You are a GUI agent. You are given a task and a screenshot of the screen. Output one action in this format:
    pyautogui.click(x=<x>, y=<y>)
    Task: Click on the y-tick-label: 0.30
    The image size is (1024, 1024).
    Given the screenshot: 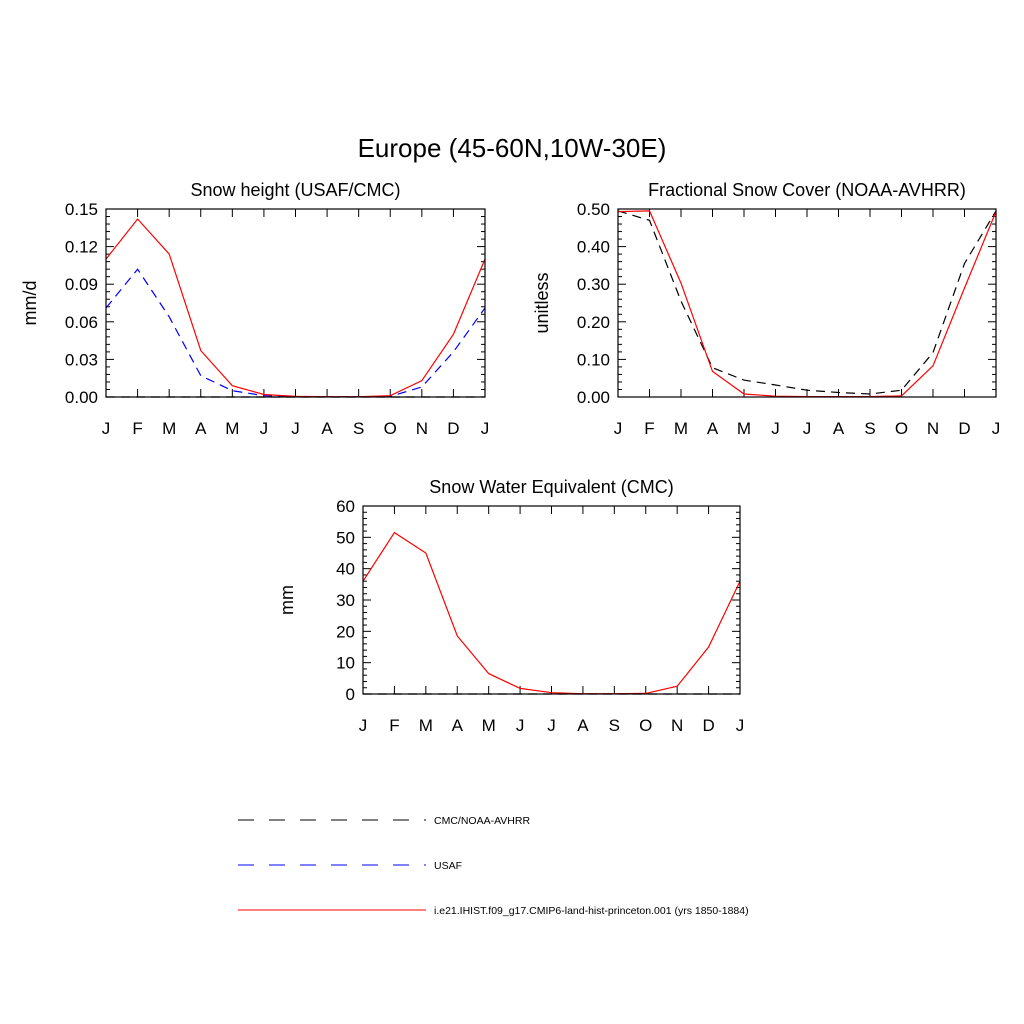 What is the action you would take?
    pyautogui.click(x=593, y=284)
    